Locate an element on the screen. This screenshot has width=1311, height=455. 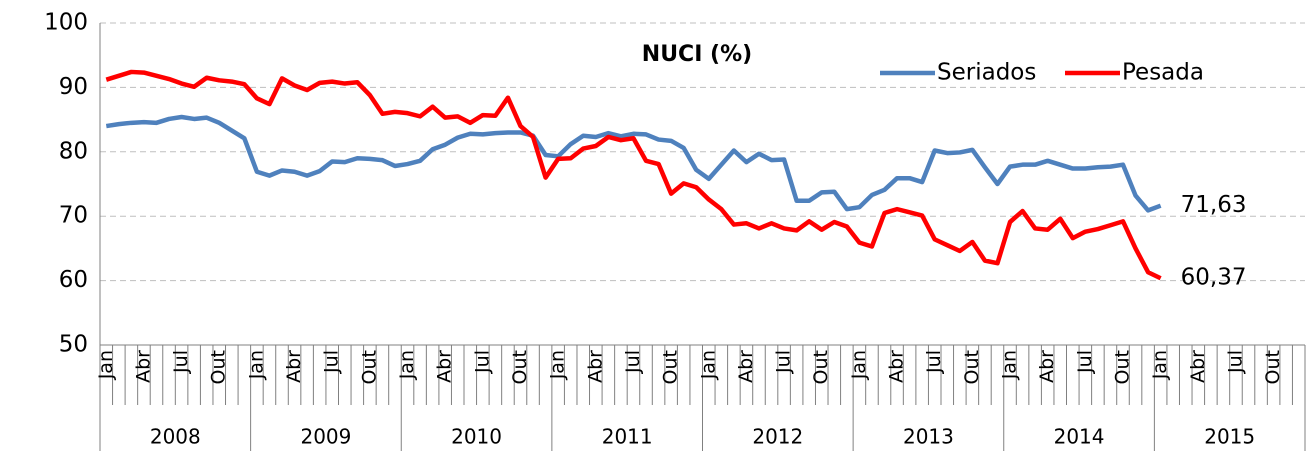
y-tick-label: 70 is located at coordinates (73, 216).